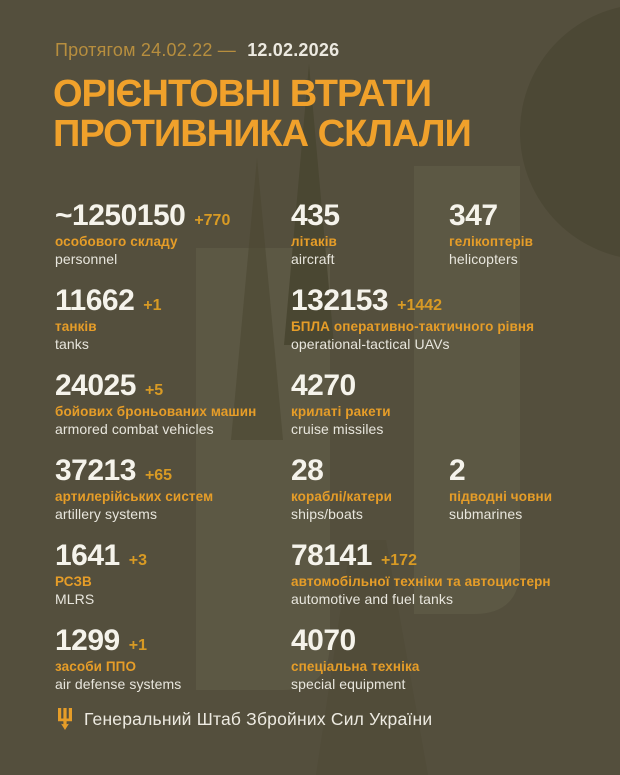 This screenshot has width=620, height=775. What do you see at coordinates (86, 259) in the screenshot?
I see `stat-label-en: personnel` at bounding box center [86, 259].